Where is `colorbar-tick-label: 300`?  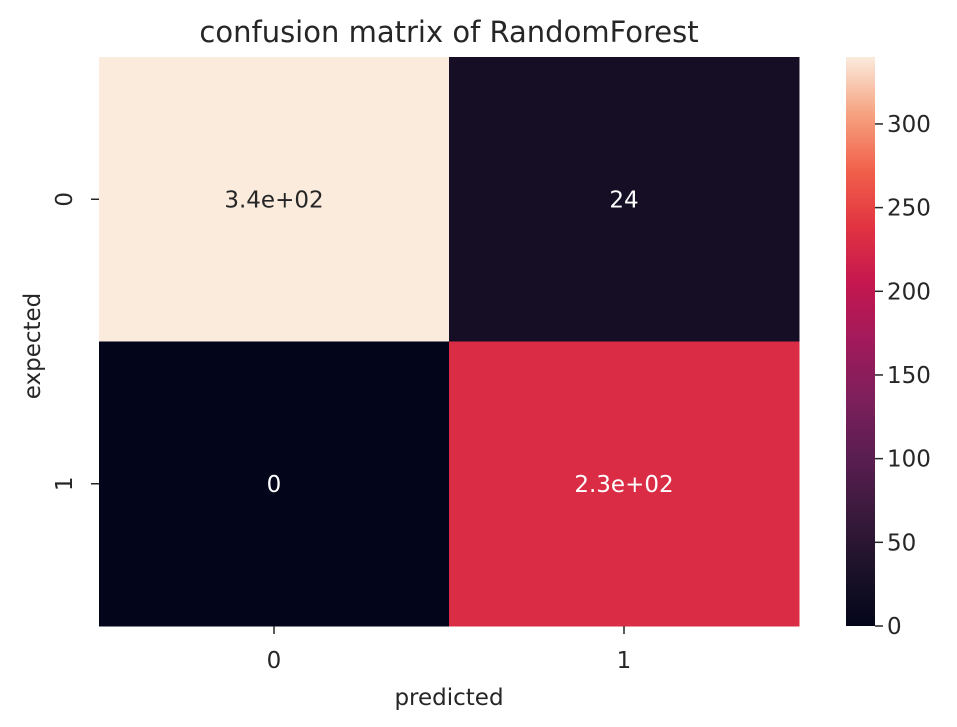
colorbar-tick-label: 300 is located at coordinates (909, 125).